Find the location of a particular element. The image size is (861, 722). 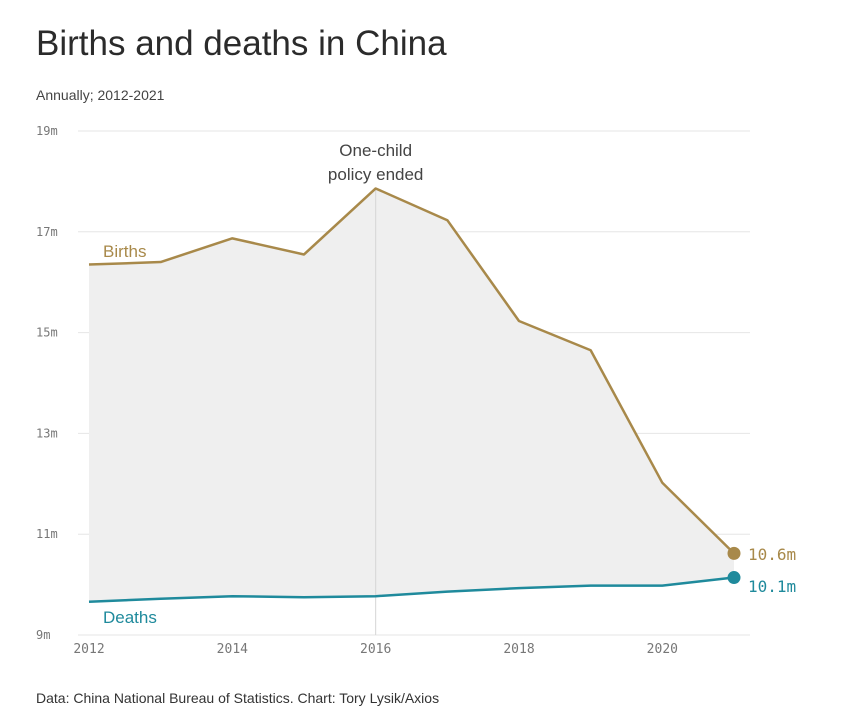

x-tick-label: 2018 is located at coordinates (518, 649).